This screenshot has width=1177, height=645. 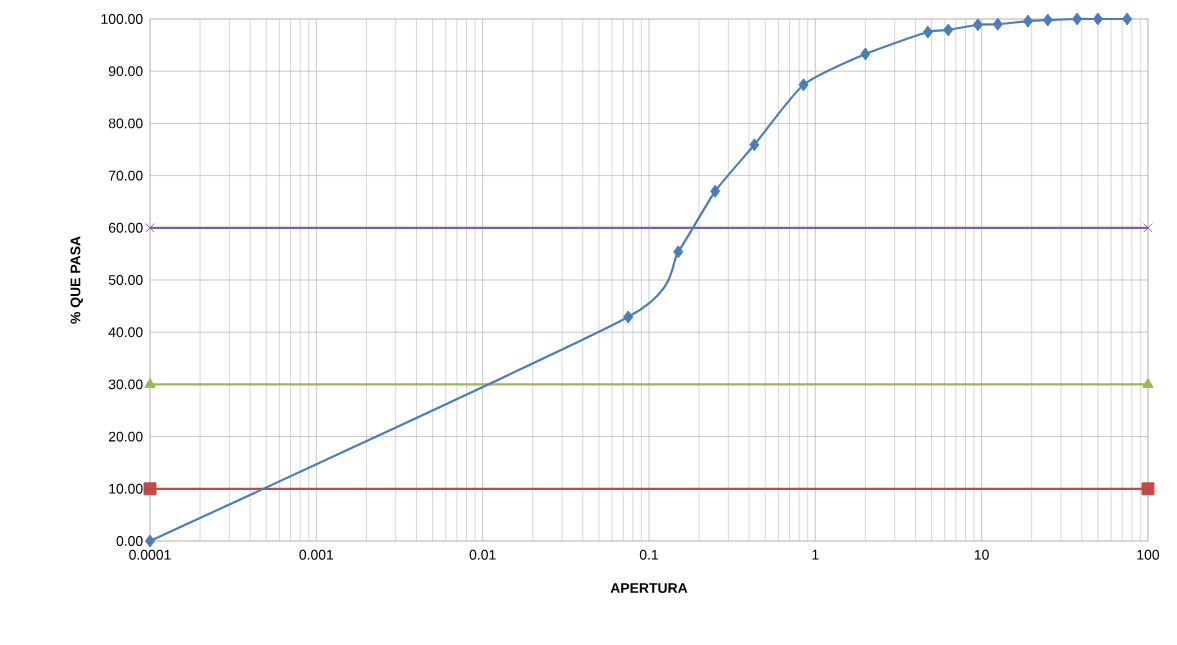 What do you see at coordinates (126, 488) in the screenshot?
I see `y-tick-label: 10.00` at bounding box center [126, 488].